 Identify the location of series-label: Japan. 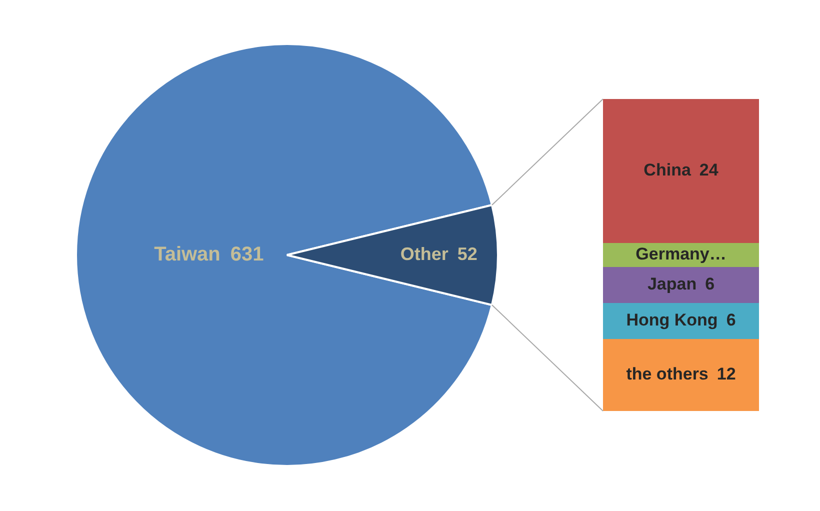
(672, 284).